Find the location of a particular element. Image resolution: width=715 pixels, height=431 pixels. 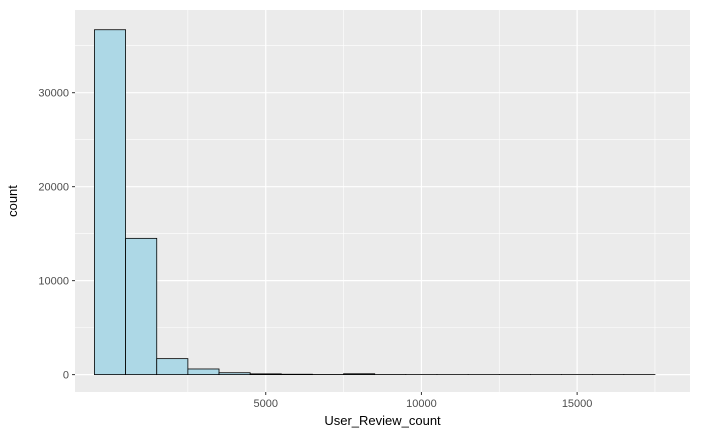

y-axis: 0 10000 20000 30000 is located at coordinates (56, 235).